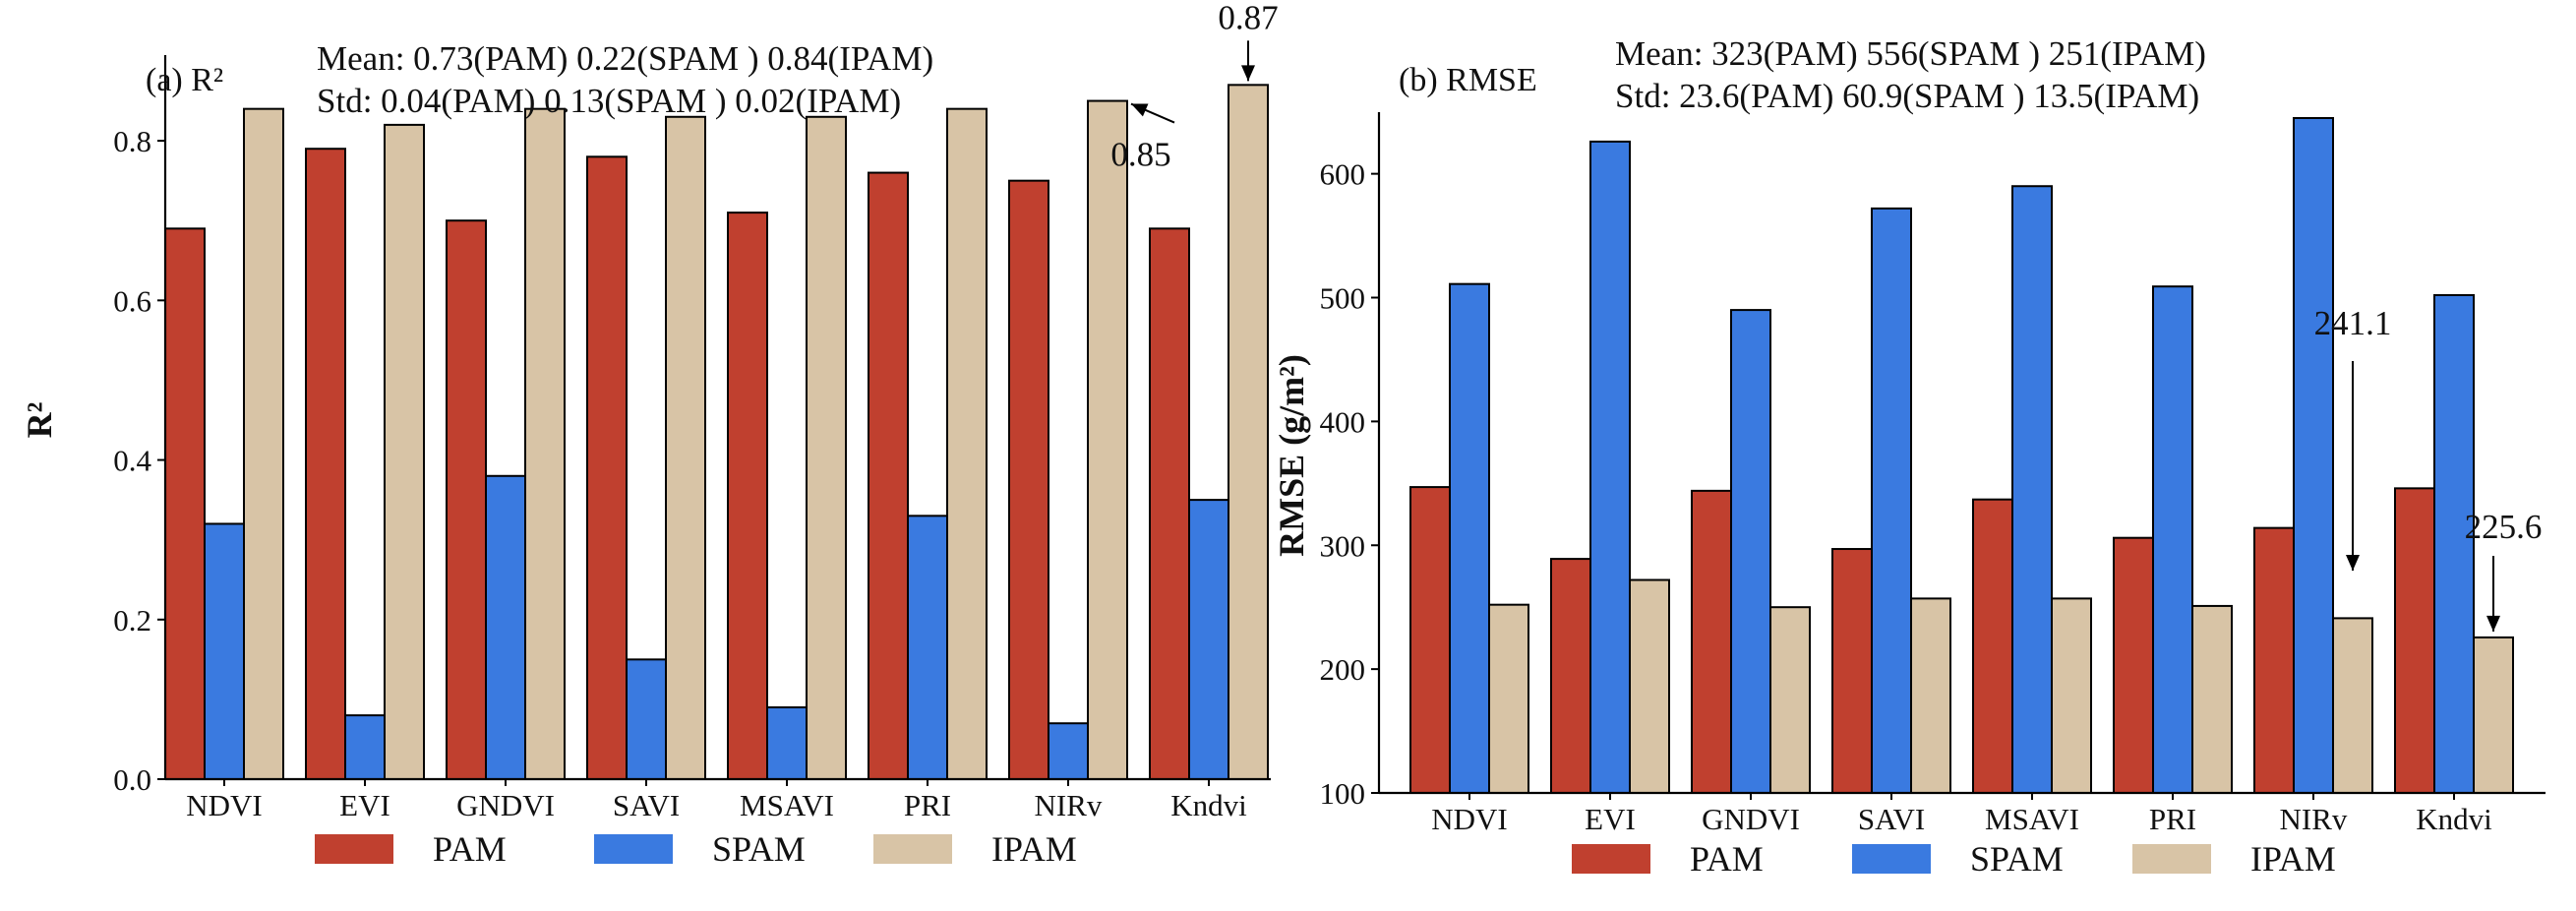 The height and width of the screenshot is (911, 2576). Describe the element at coordinates (1343, 421) in the screenshot. I see `y-tick-label: 400` at that location.